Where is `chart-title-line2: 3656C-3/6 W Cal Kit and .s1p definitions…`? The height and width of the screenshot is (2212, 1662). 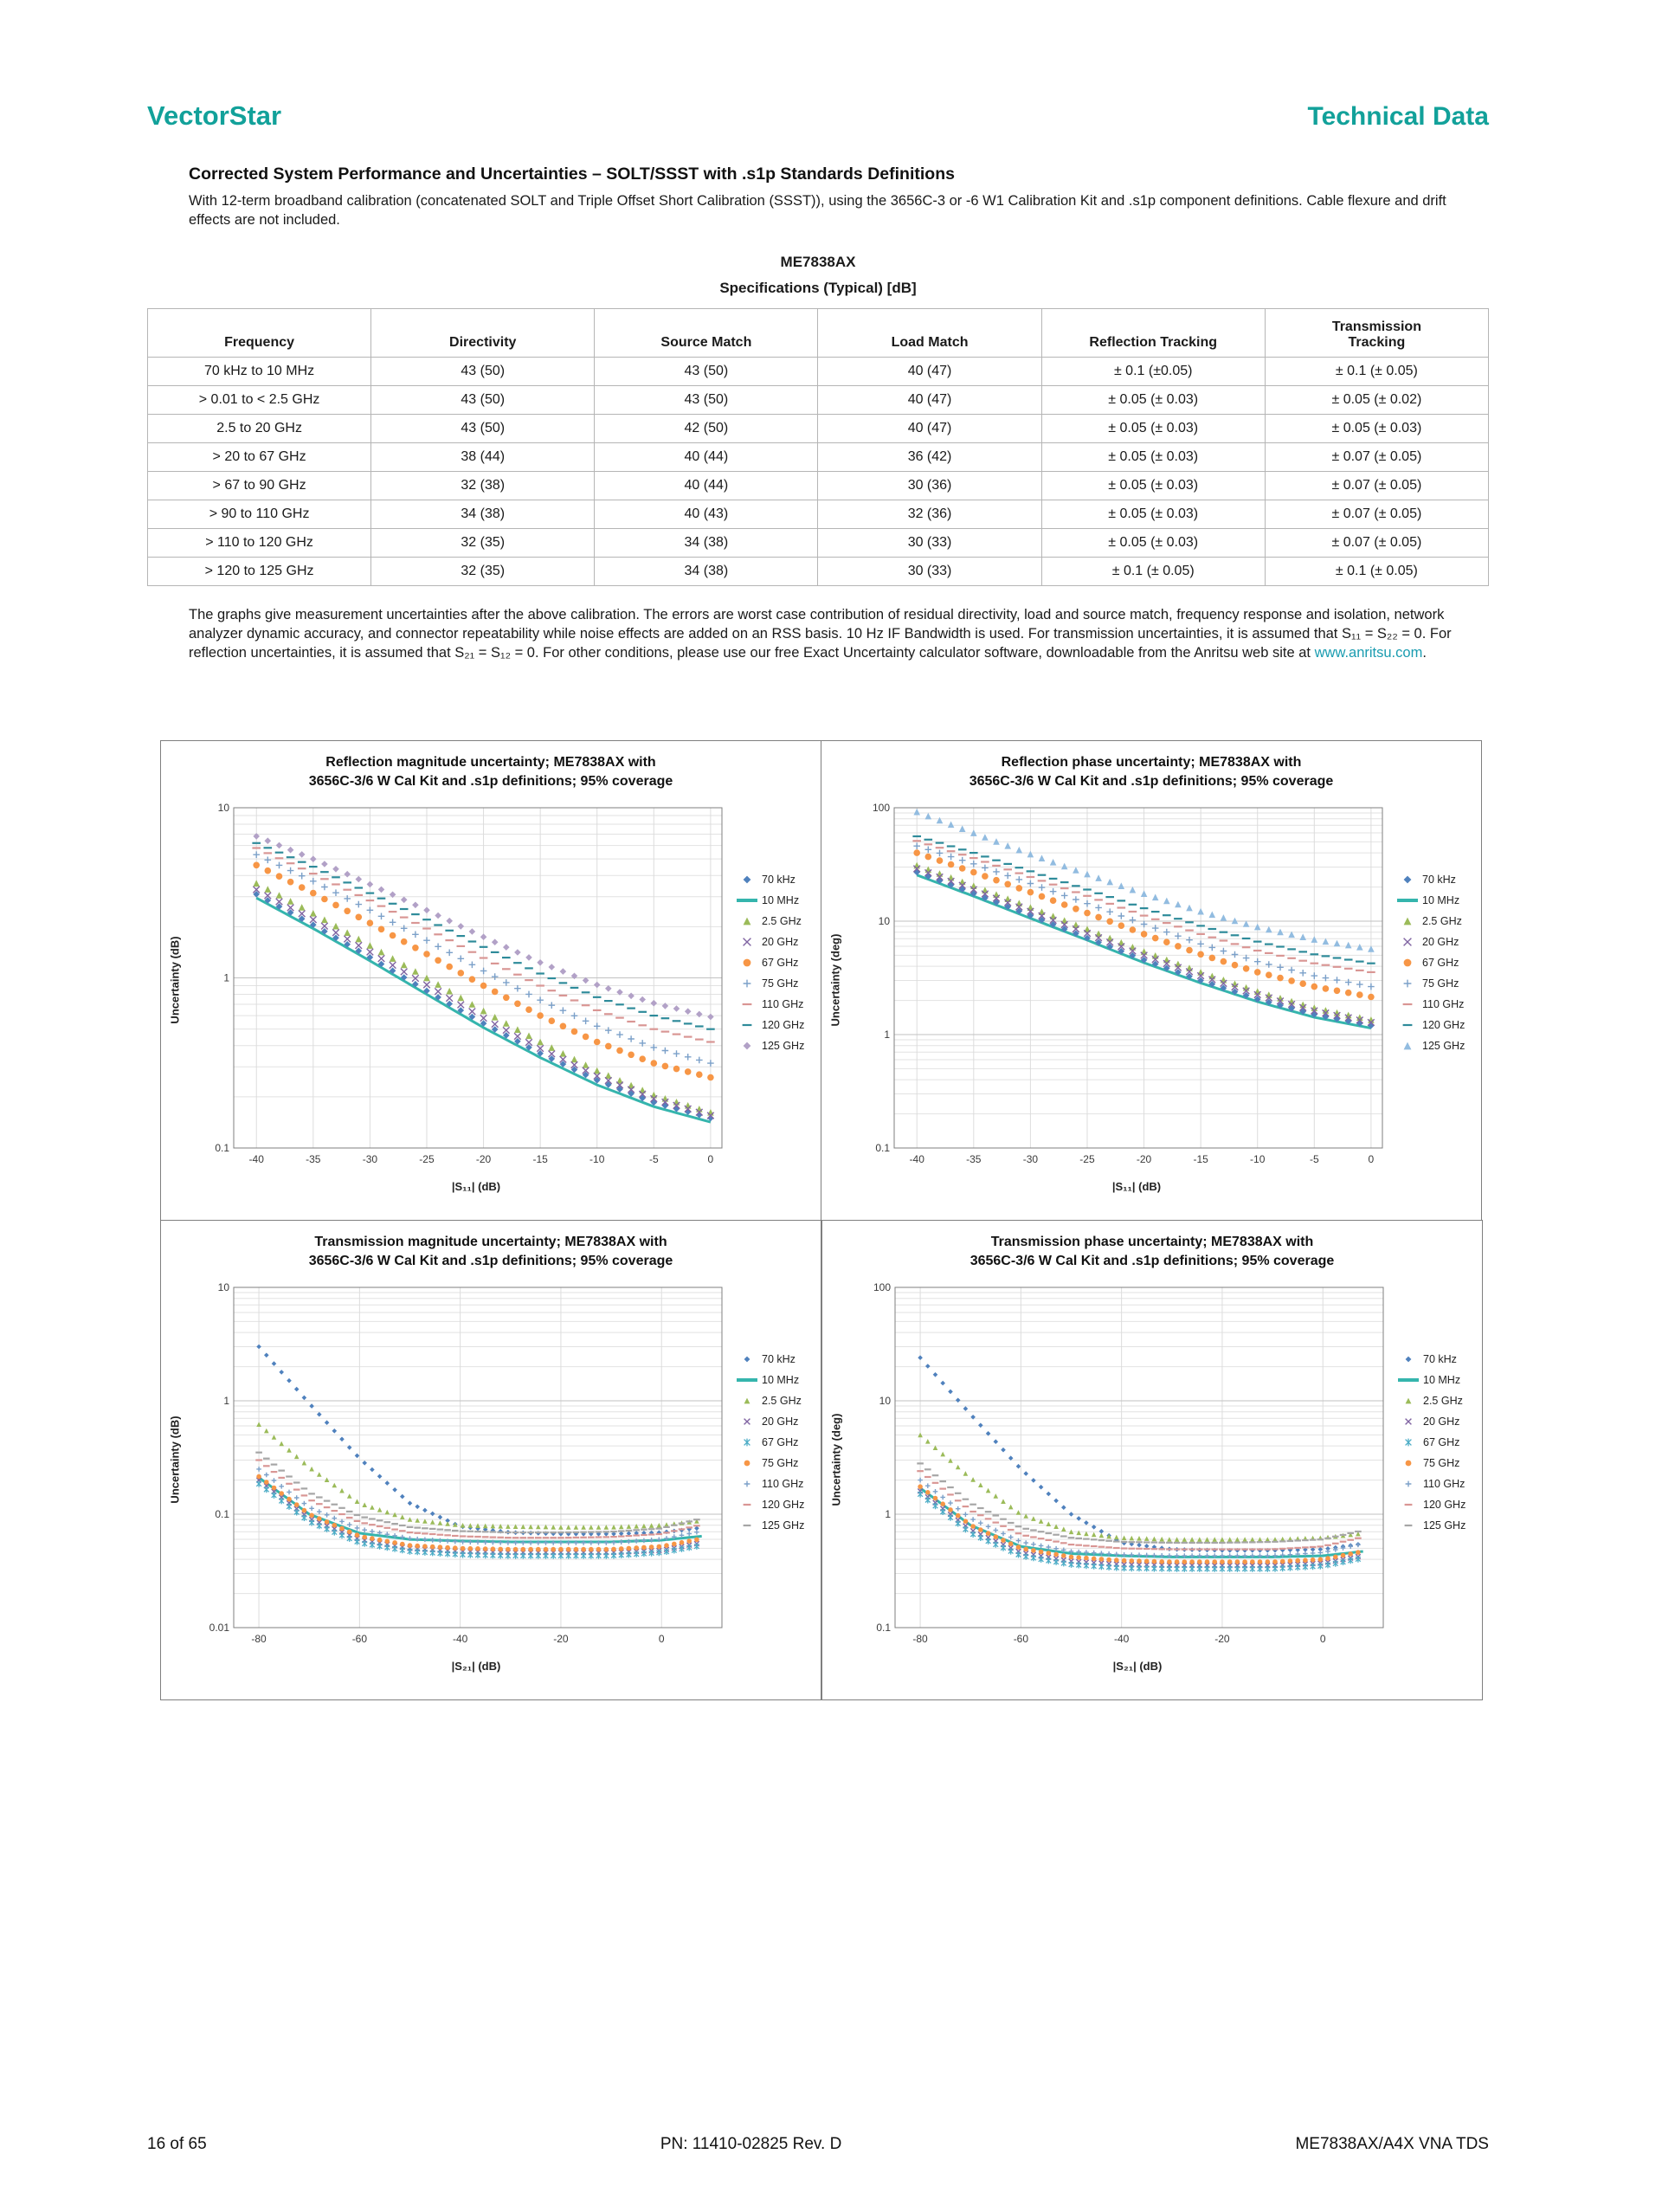
chart-title-line2: 3656C-3/6 W Cal Kit and .s1p definitions… is located at coordinates (490, 781).